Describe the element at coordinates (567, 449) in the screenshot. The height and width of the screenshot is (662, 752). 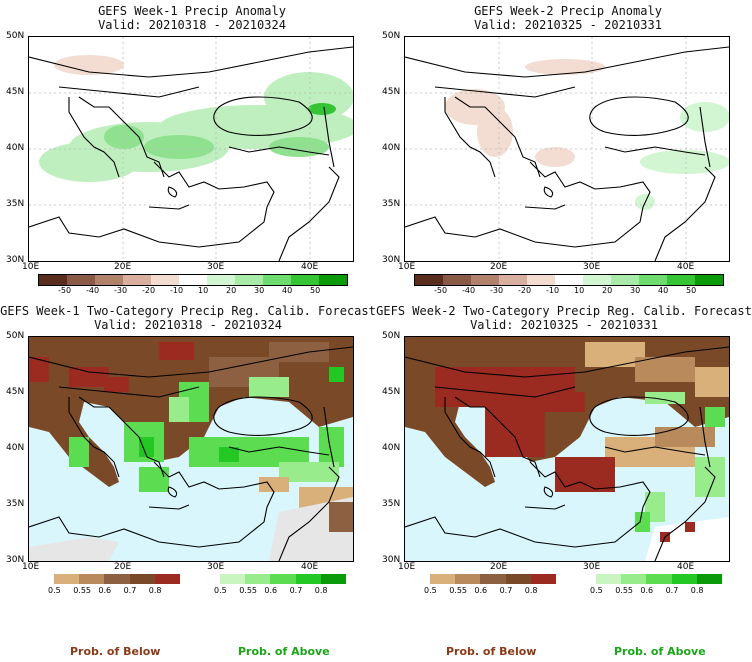
I see `map-week2-two-category` at that location.